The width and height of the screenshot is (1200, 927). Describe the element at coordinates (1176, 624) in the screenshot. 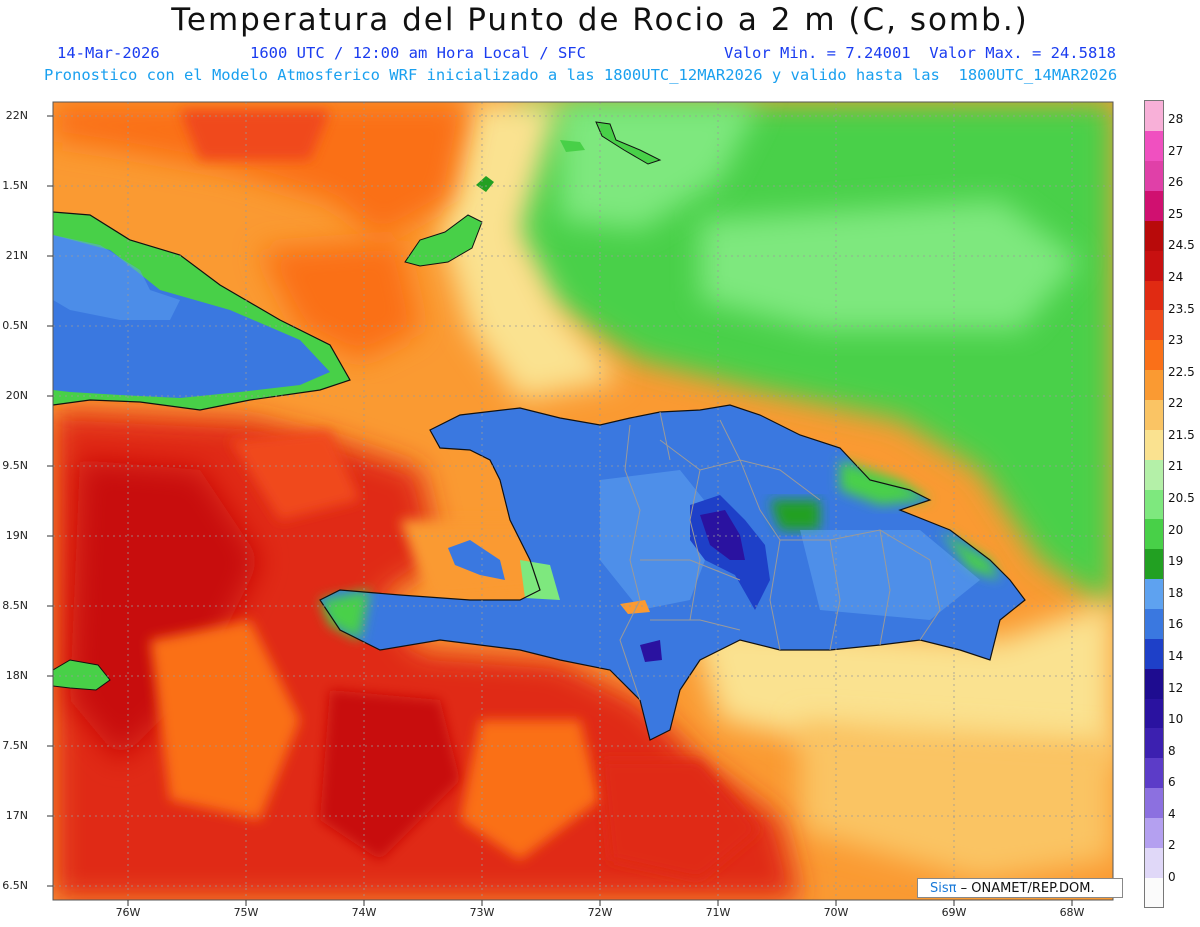

I see `legend-label: 16` at that location.